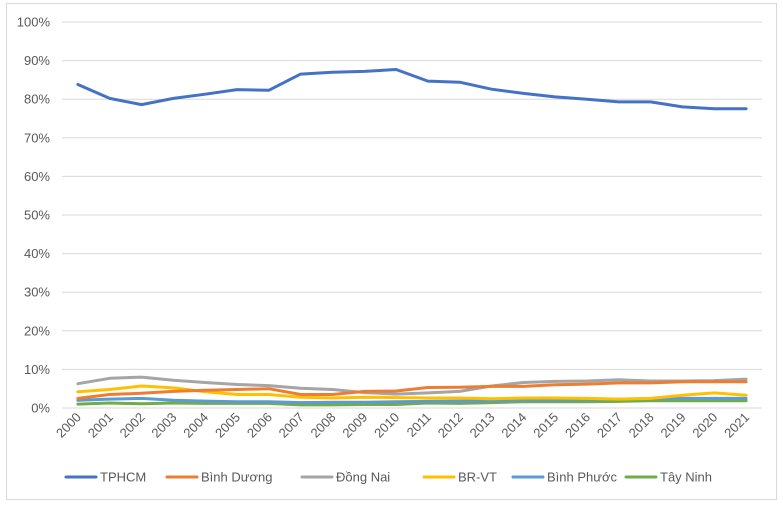  I want to click on x-tick-label: 2014, so click(513, 425).